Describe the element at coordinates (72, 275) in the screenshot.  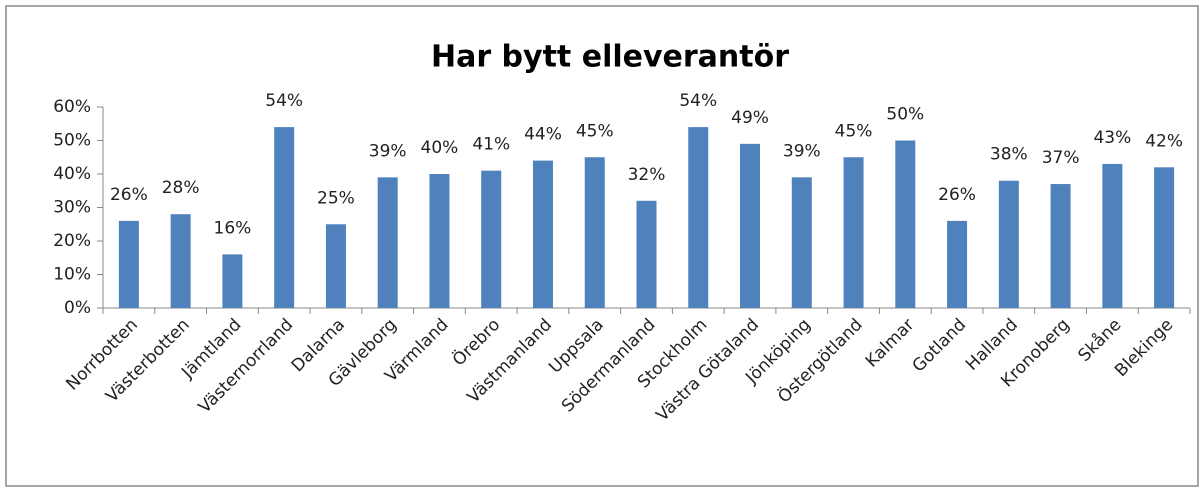
I see `y-tick-label: 10%` at that location.